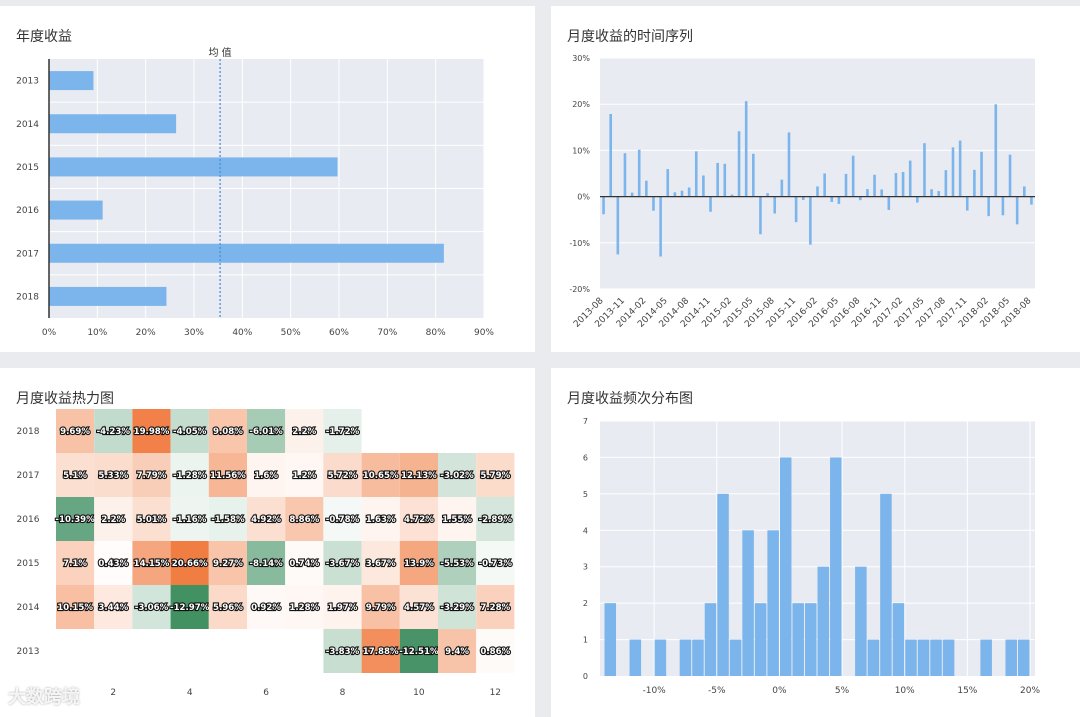 The height and width of the screenshot is (717, 1080). I want to click on heatmap-cell-label: -1.28%, so click(190, 476).